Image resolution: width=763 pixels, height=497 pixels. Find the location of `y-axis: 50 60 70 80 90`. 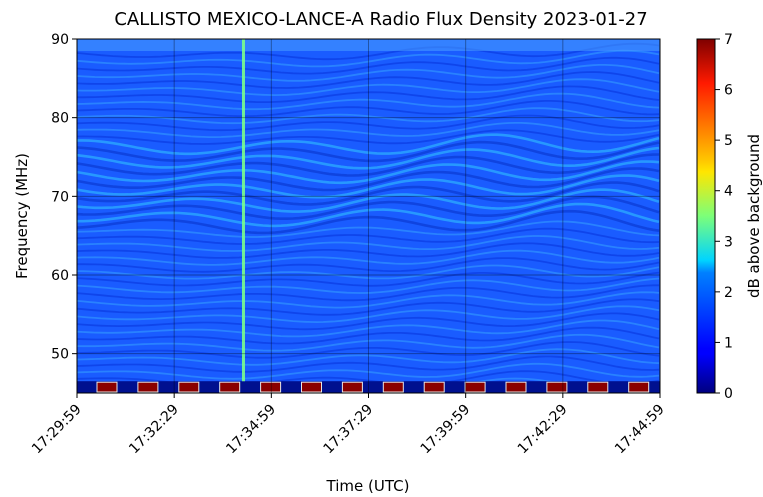

y-axis: 50 60 70 80 90 is located at coordinates (64, 197).